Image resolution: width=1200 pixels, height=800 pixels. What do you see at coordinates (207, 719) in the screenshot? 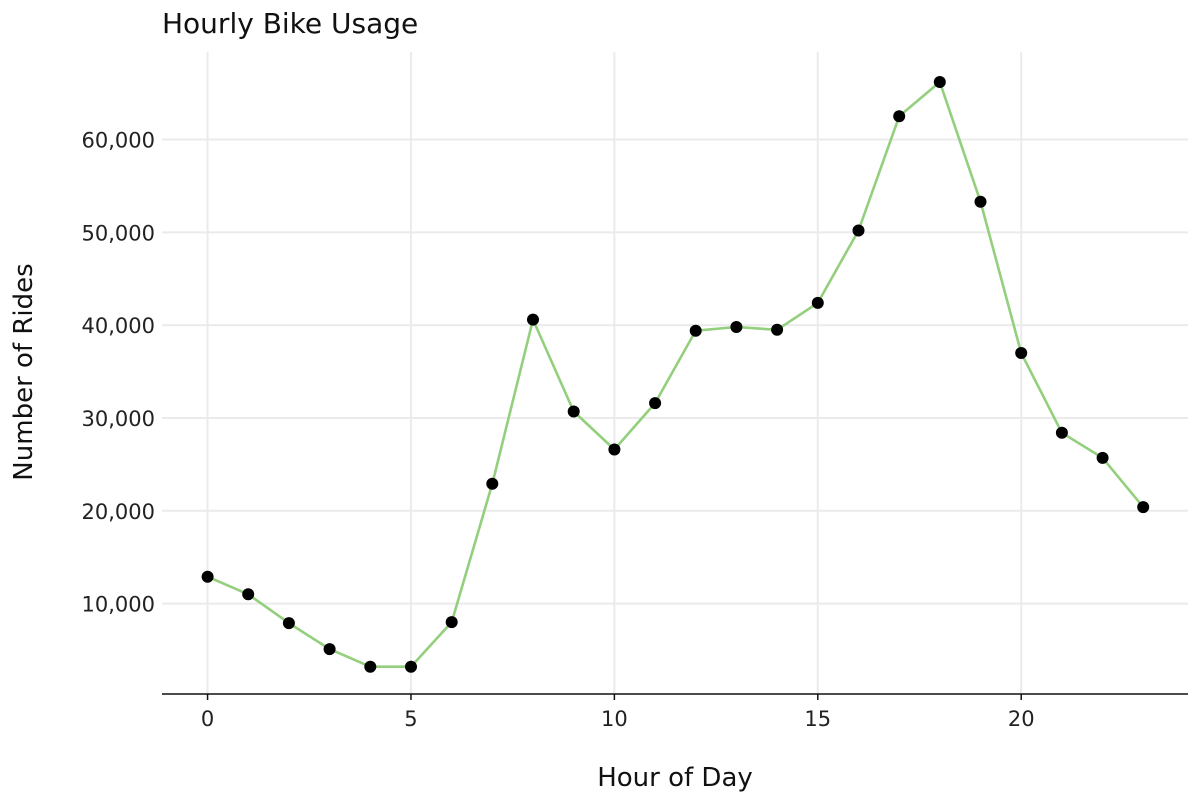
I see `x-tick-label: 0` at bounding box center [207, 719].